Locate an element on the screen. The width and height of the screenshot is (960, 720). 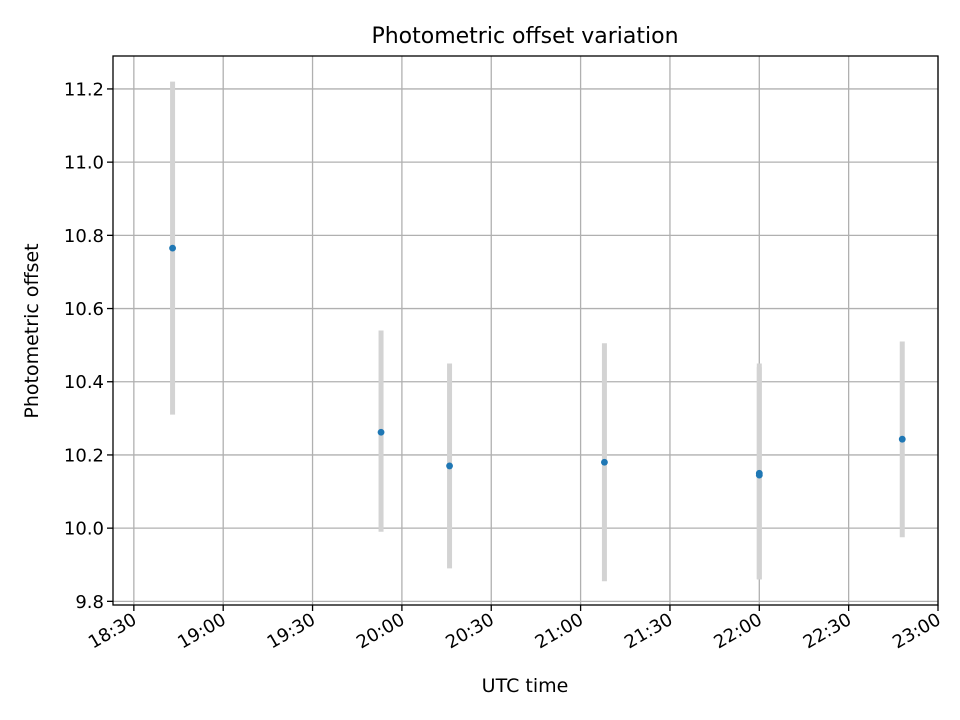
y-tick-label: 9.8 is located at coordinates (89, 602).